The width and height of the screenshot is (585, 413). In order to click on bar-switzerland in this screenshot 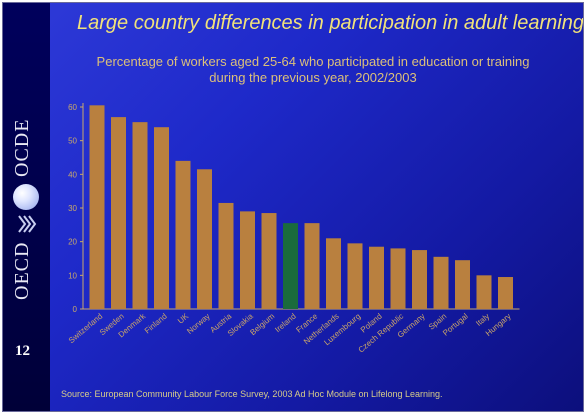, I will do `click(97, 207)`.